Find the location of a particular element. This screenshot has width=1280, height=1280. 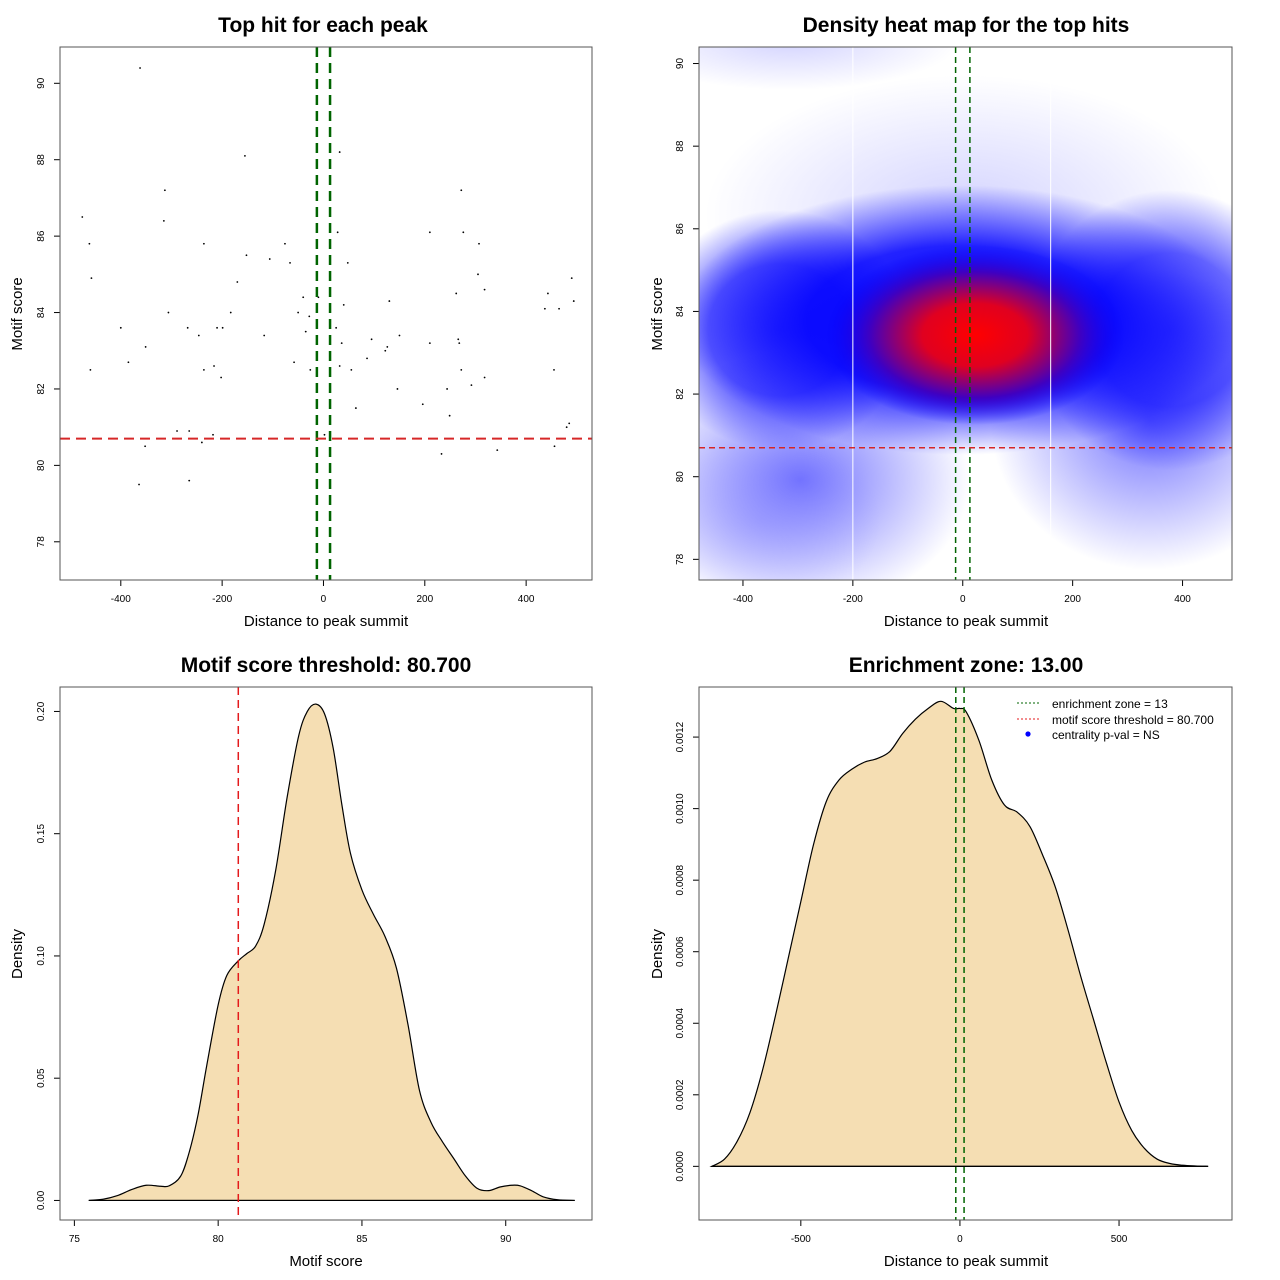

heatmap-ylabel: Motif score is located at coordinates (657, 313).